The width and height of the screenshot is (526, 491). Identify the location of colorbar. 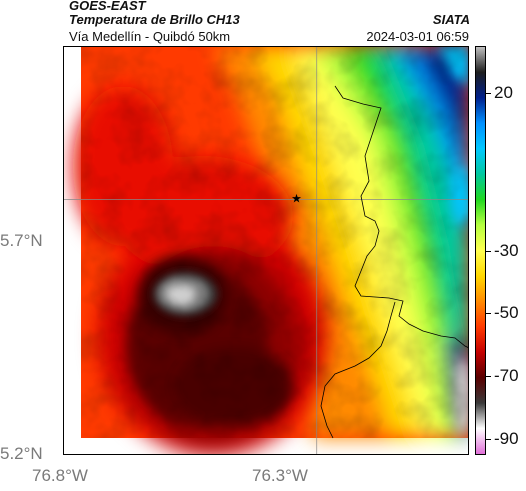
(480, 250).